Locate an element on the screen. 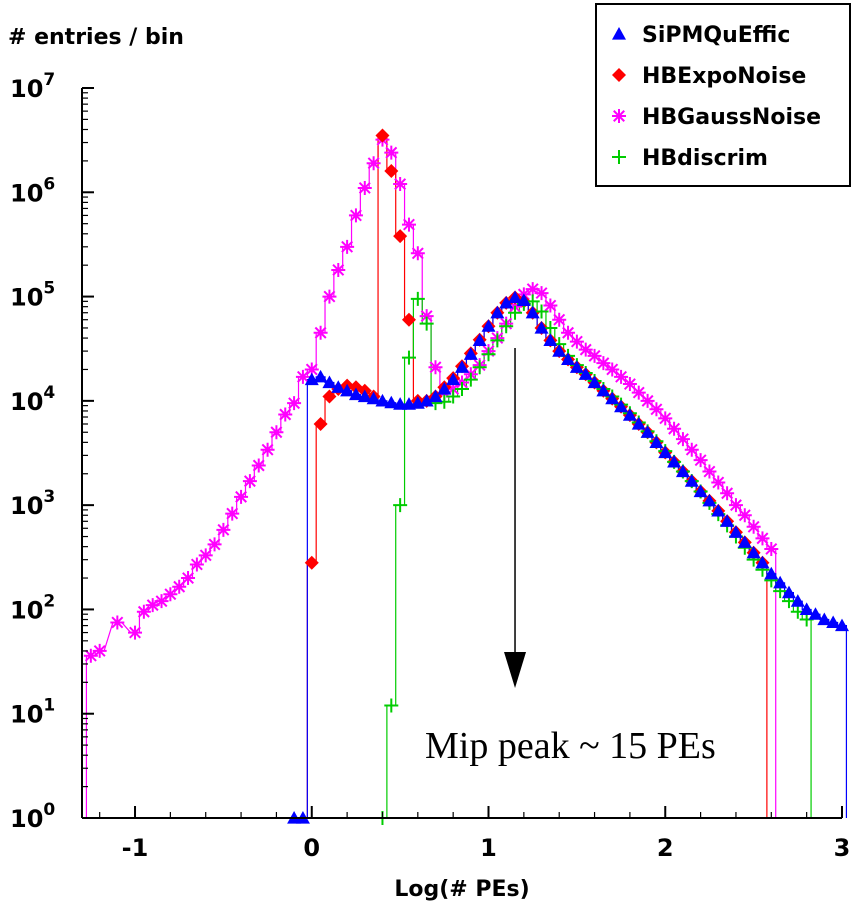  y-axis-title: # entries / bin is located at coordinates (96, 37).